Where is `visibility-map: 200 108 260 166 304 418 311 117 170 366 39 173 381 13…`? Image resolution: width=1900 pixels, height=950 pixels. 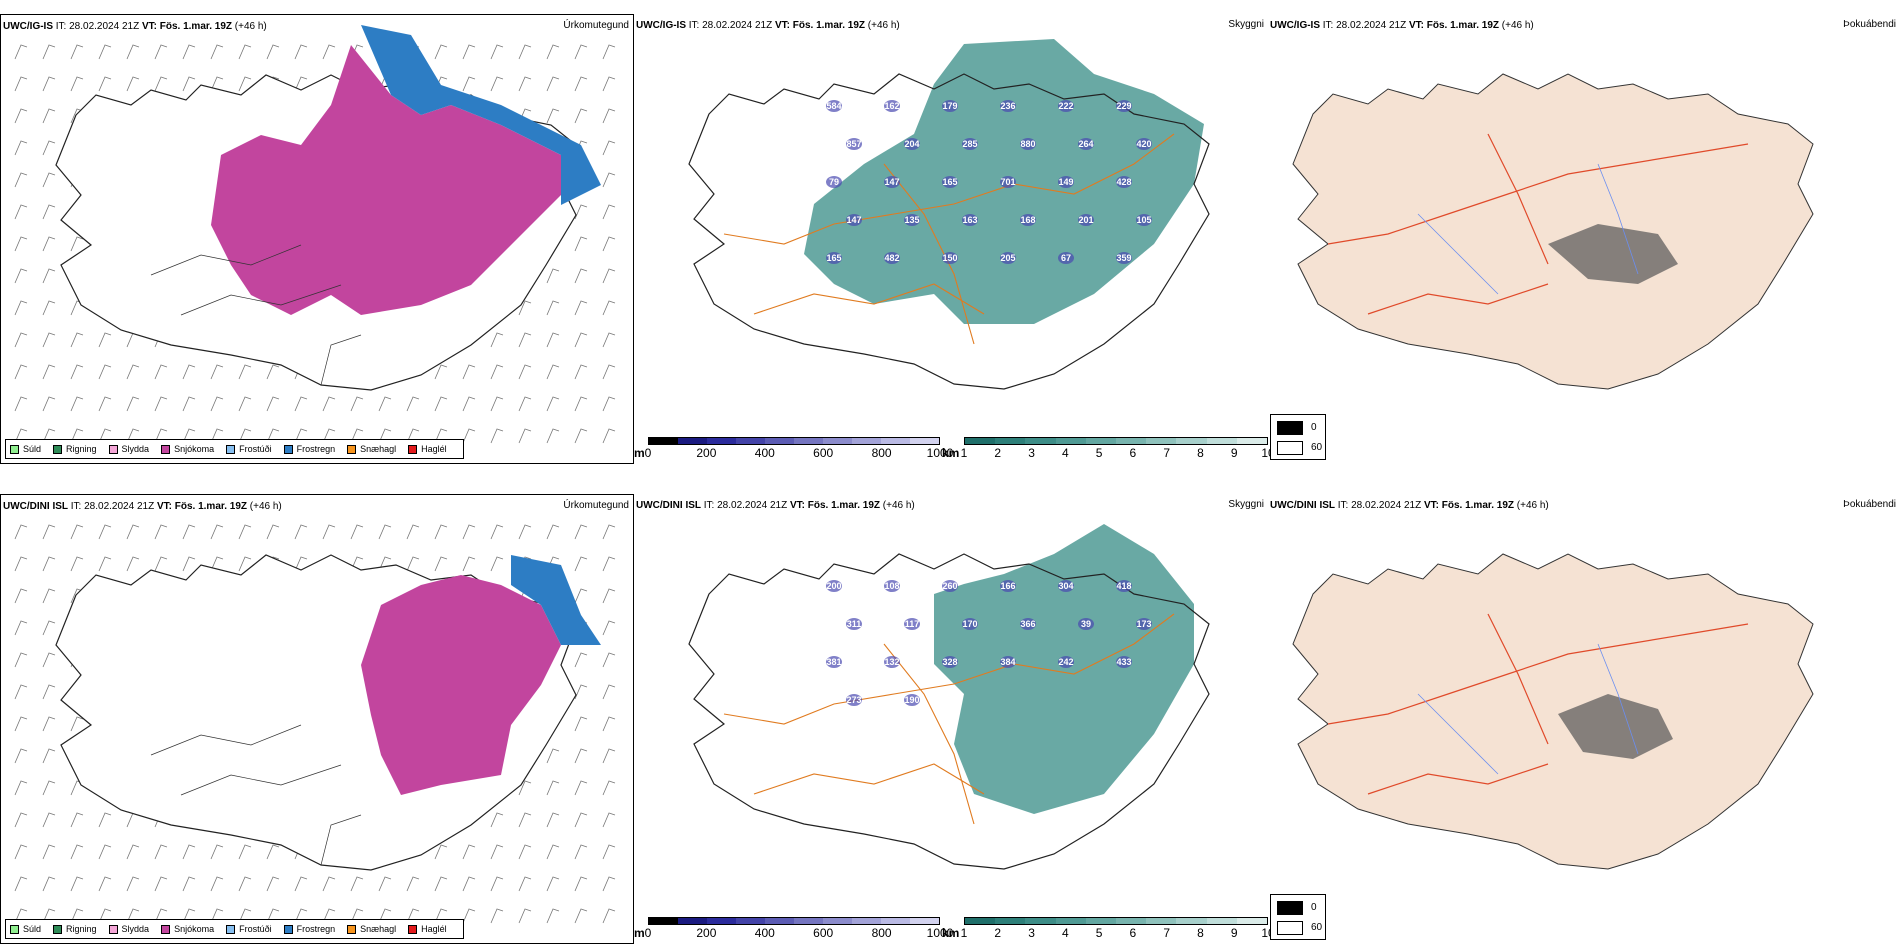 visibility-map: 200 108 260 166 304 418 311 117 170 366 39 173 381 13… is located at coordinates (949, 697).